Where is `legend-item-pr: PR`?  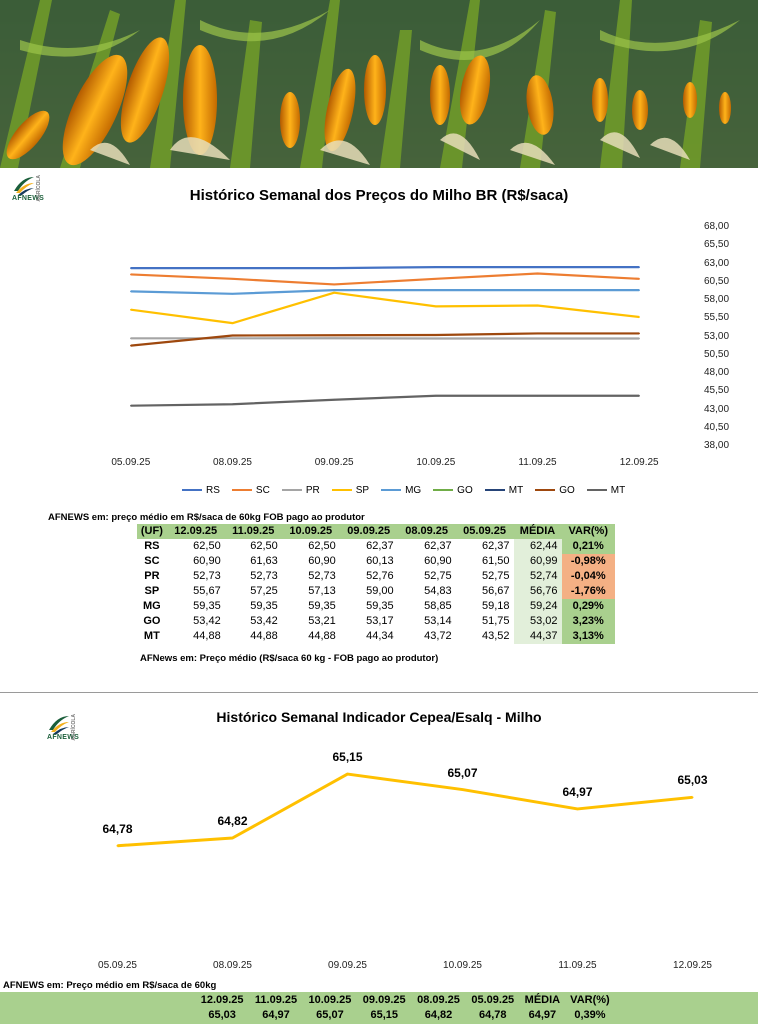 legend-item-pr: PR is located at coordinates (300, 490).